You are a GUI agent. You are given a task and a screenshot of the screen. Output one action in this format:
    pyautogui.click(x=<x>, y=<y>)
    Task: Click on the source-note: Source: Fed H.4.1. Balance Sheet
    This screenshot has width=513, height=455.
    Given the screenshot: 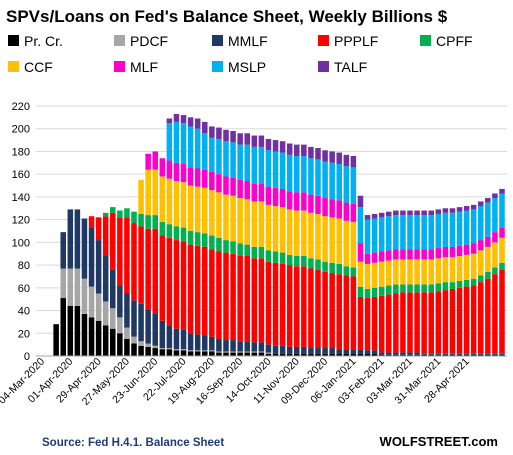 What is the action you would take?
    pyautogui.click(x=133, y=443)
    